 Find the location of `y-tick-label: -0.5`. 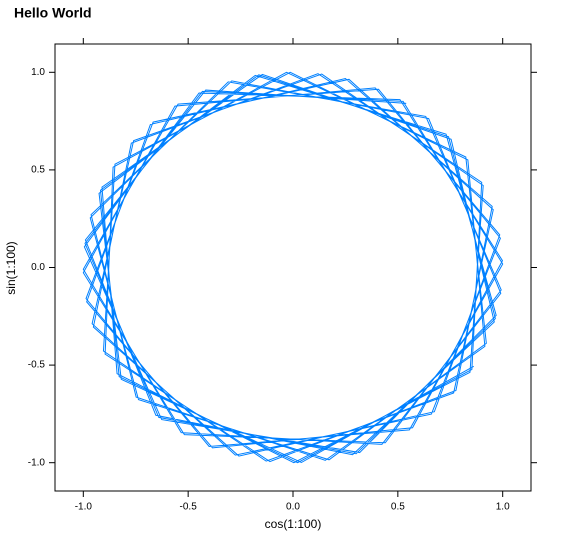

y-tick-label: -0.5 is located at coordinates (37, 365).